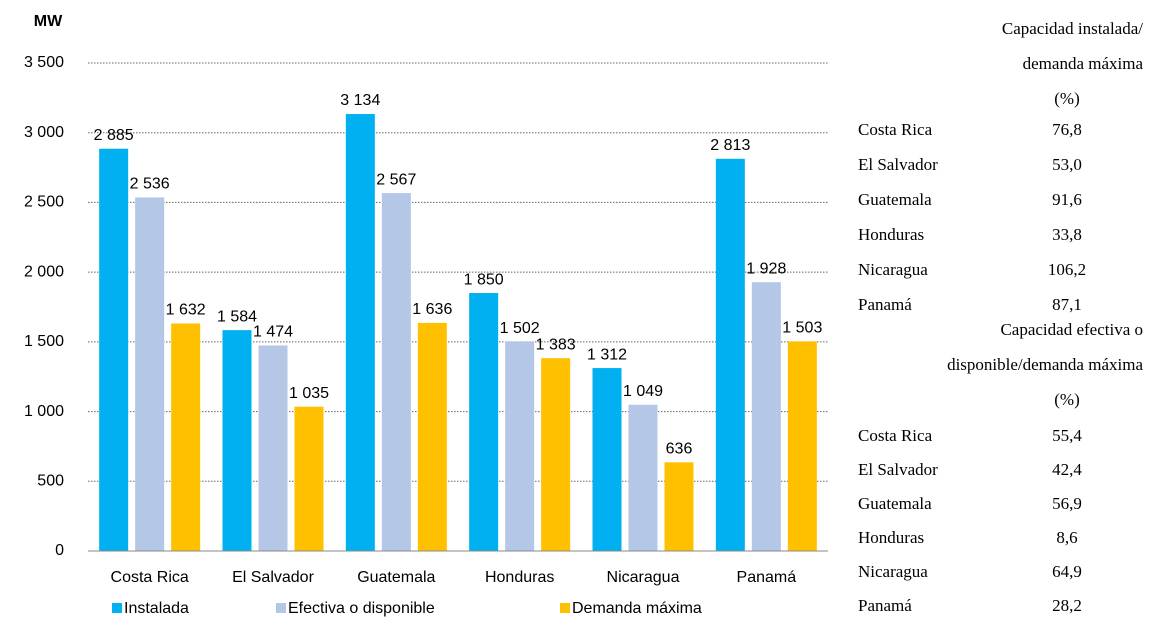  Describe the element at coordinates (44, 341) in the screenshot. I see `y-tick-label: 1 500` at that location.